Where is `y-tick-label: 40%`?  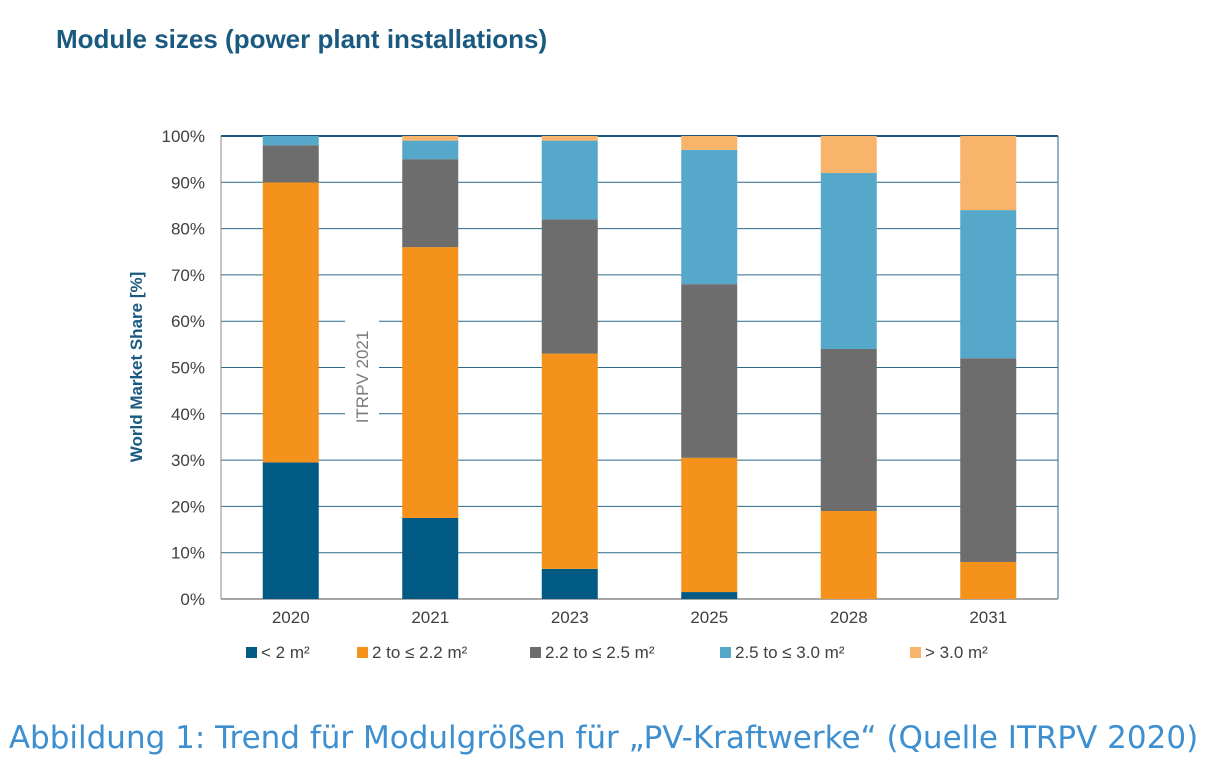 y-tick-label: 40% is located at coordinates (188, 414).